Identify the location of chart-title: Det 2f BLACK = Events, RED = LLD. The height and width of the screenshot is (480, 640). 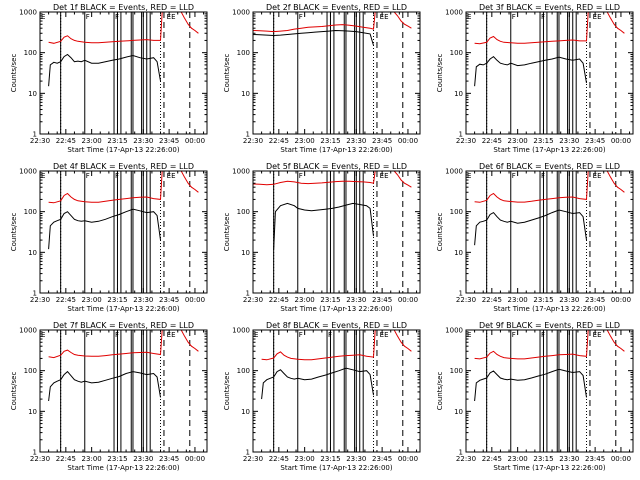
(336, 7).